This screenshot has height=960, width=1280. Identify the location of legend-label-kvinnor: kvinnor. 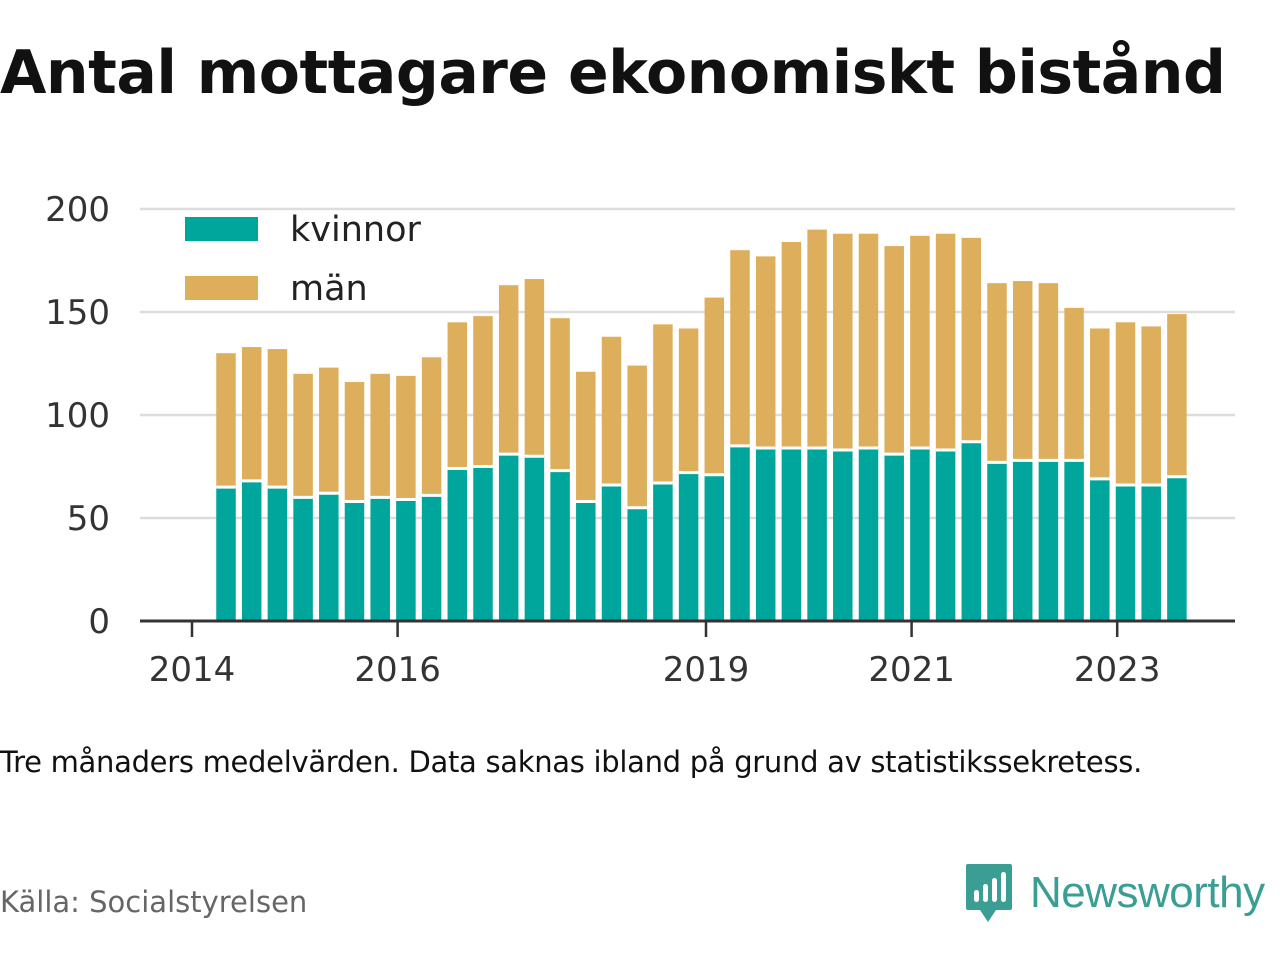
(355, 230).